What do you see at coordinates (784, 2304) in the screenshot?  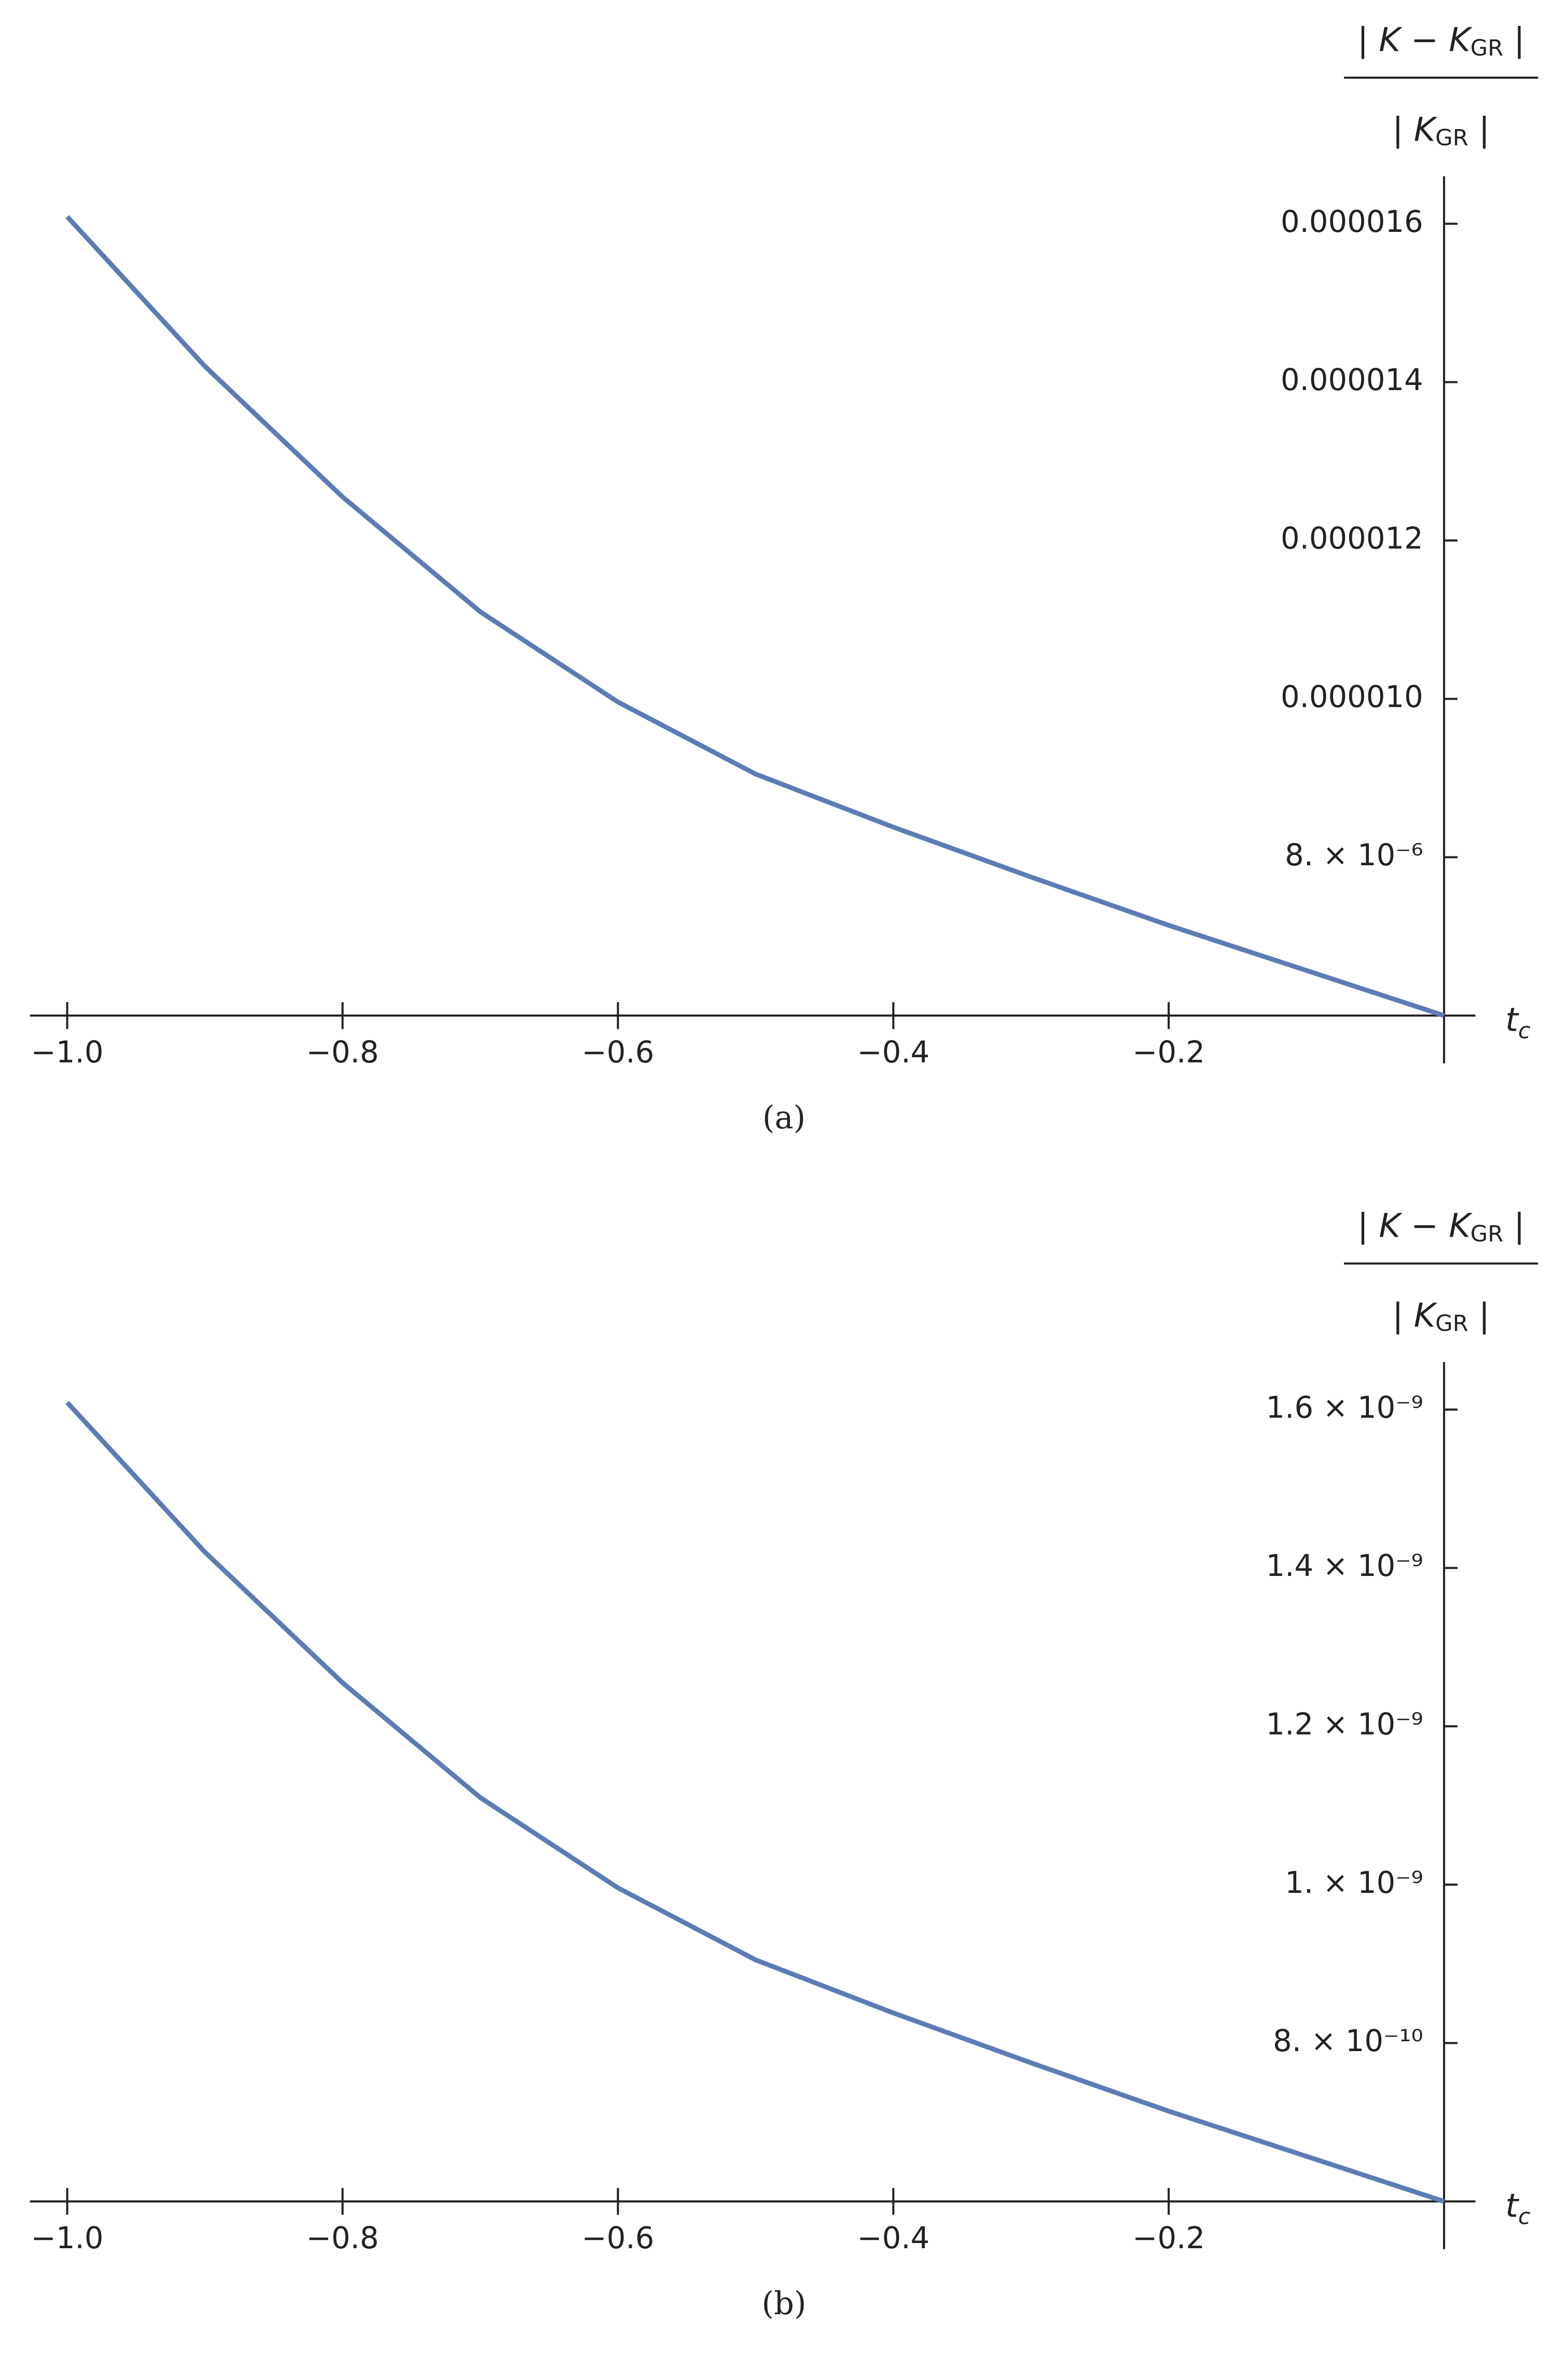 I see `caption: (b)` at bounding box center [784, 2304].